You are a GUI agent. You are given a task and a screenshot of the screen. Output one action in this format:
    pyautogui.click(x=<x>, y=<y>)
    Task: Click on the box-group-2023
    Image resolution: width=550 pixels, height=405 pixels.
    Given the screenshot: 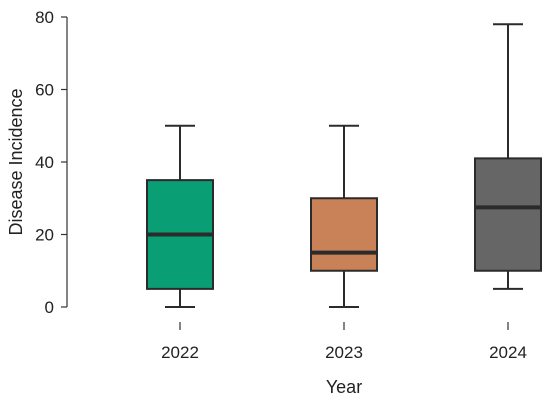 What is the action you would take?
    pyautogui.click(x=344, y=216)
    